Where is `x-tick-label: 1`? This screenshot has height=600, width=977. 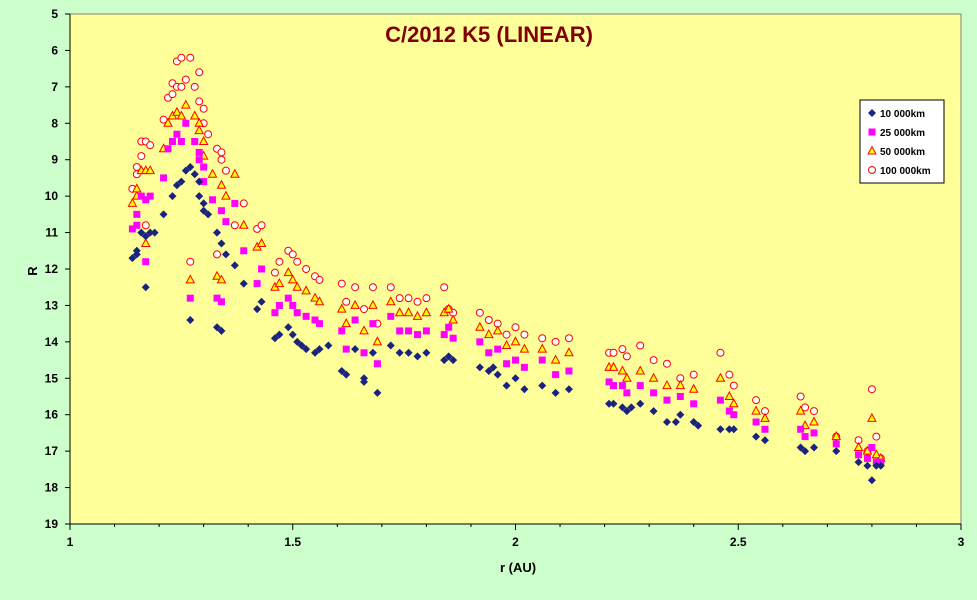 x-tick-label: 1 is located at coordinates (70, 542).